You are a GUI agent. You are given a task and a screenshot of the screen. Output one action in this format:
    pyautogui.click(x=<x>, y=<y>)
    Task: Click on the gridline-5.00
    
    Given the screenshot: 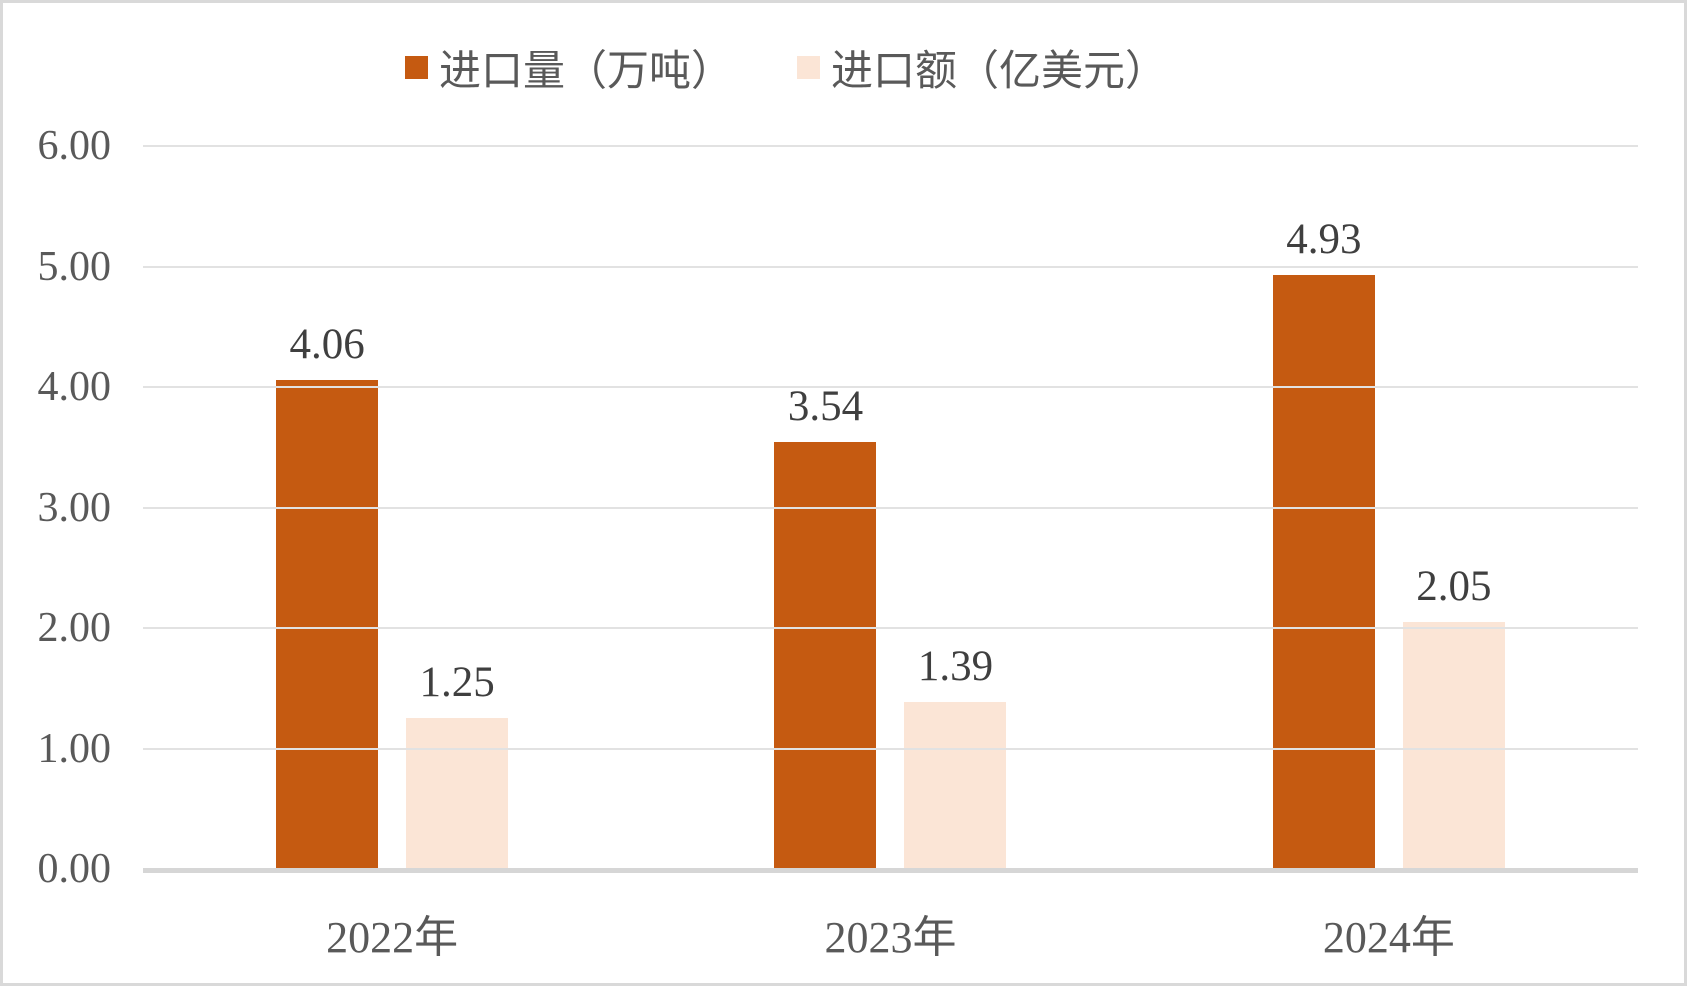 What is the action you would take?
    pyautogui.click(x=890, y=266)
    